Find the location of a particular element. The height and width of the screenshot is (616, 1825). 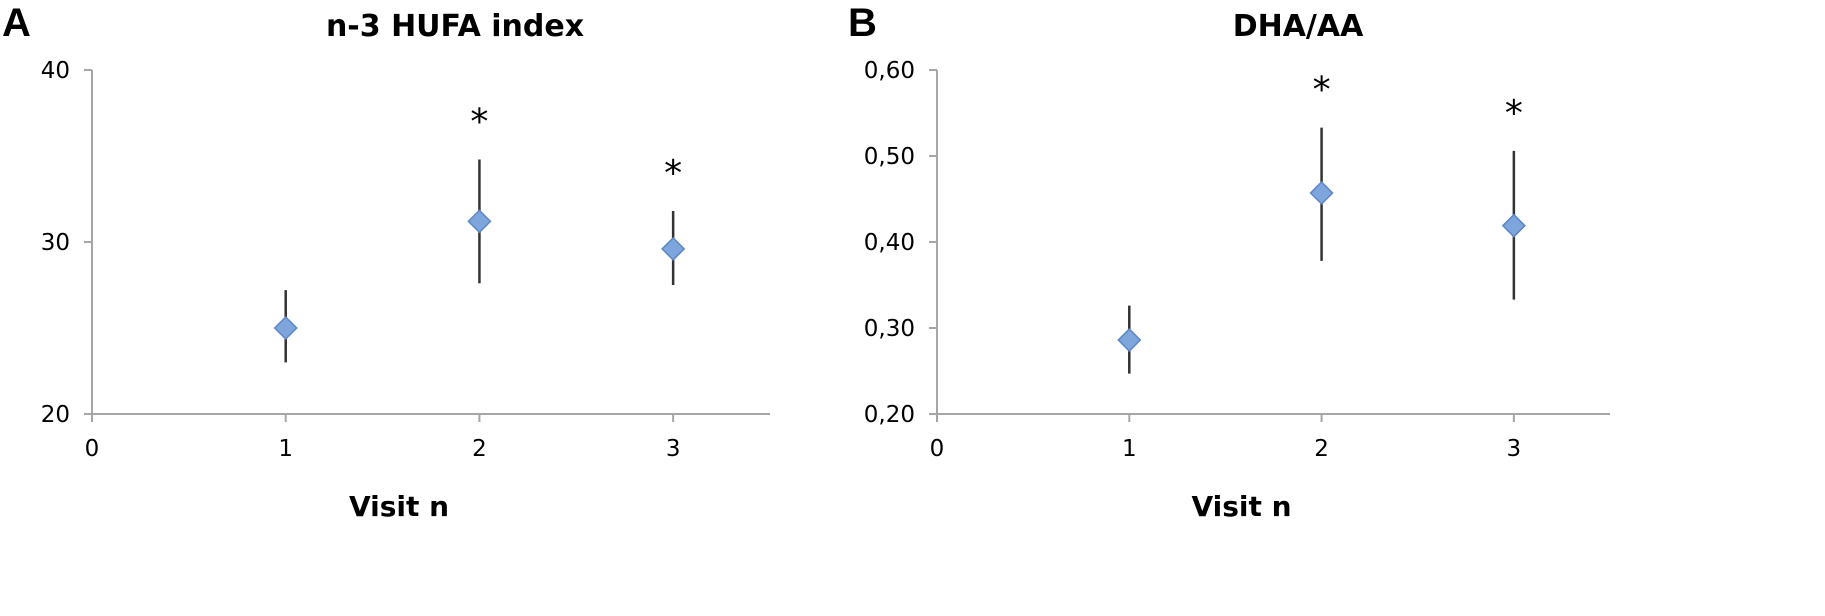

y-tick-label: 0,50 is located at coordinates (889, 157).